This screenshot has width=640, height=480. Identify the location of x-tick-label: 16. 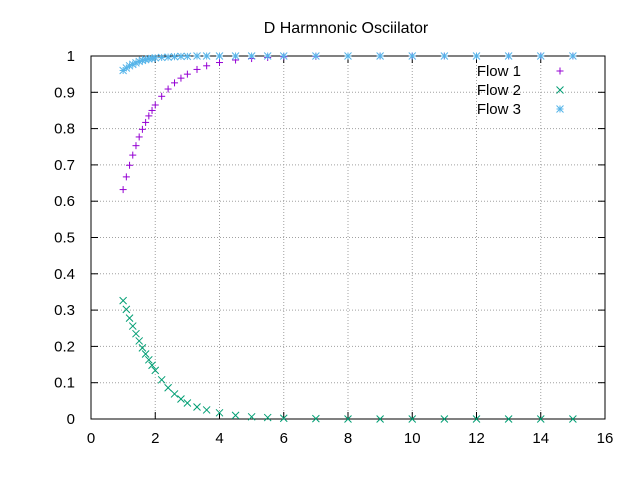
(605, 438).